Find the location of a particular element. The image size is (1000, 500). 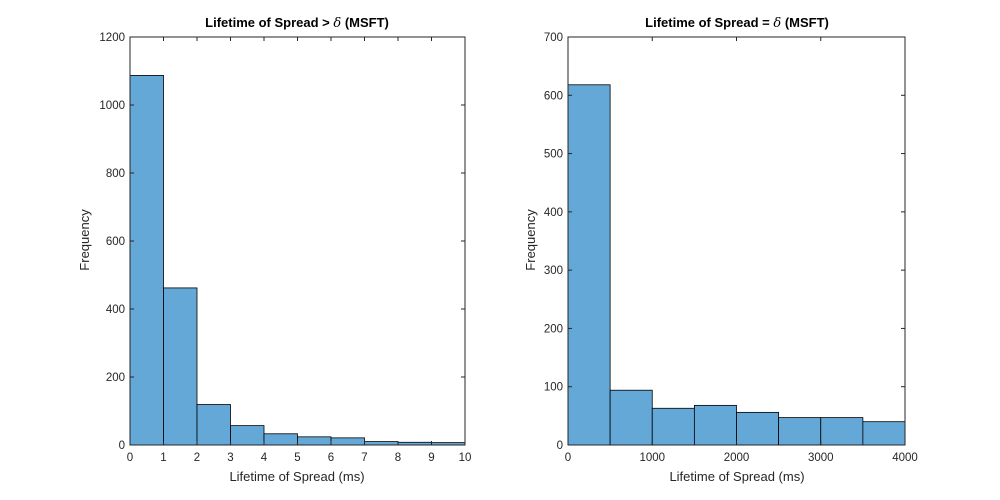

y-axis-label-right: Frequency is located at coordinates (530, 240).